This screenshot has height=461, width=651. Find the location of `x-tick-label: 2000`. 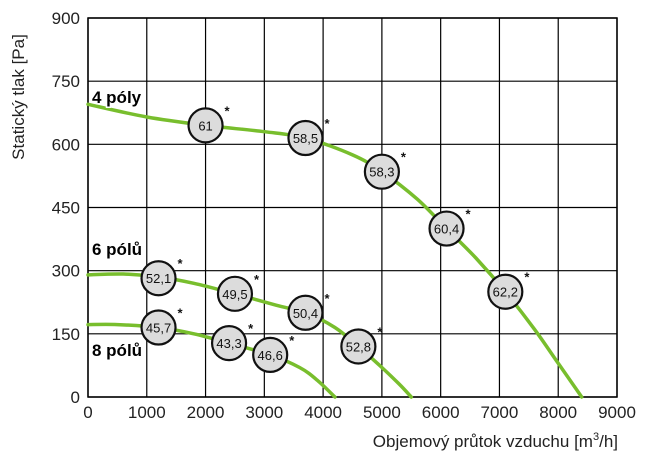

x-tick-label: 2000 is located at coordinates (206, 412).